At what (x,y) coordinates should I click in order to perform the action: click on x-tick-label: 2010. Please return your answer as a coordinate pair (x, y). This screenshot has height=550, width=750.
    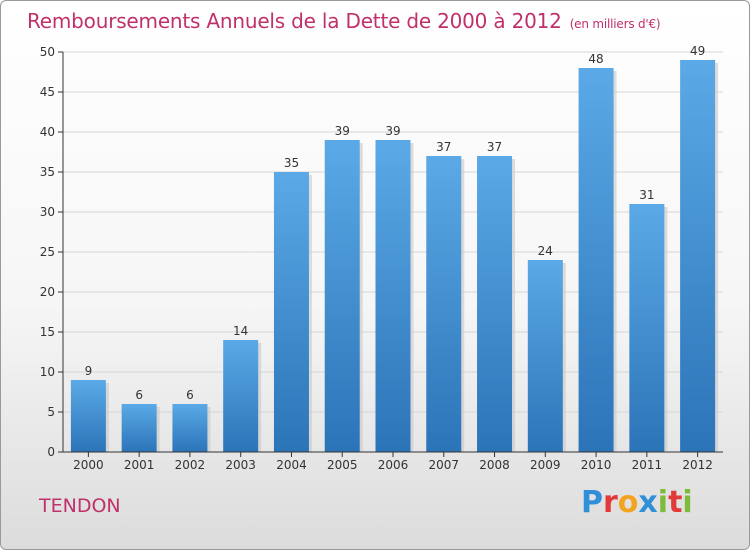
    Looking at the image, I should click on (596, 465).